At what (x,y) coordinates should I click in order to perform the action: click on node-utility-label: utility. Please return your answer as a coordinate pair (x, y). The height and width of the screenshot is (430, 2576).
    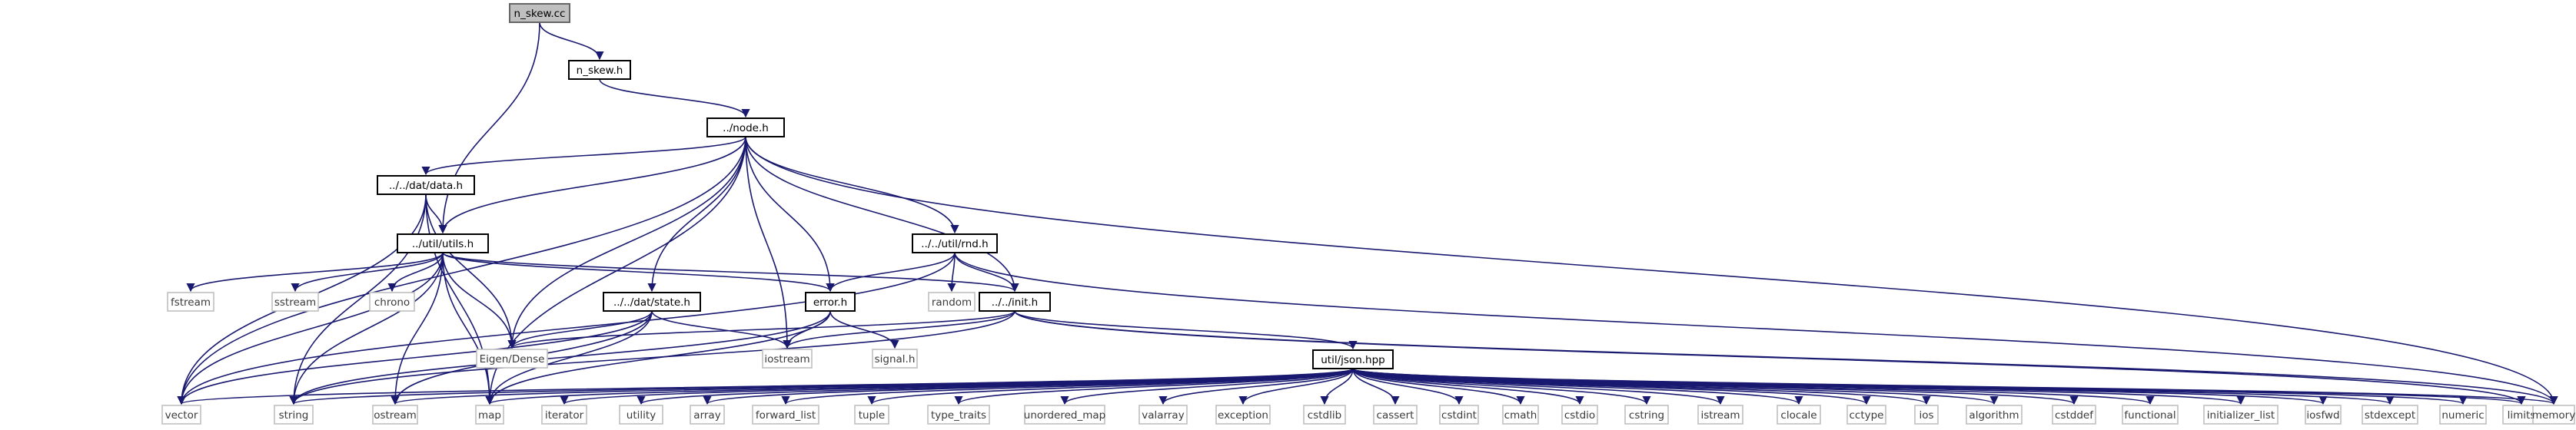
    Looking at the image, I should click on (641, 416).